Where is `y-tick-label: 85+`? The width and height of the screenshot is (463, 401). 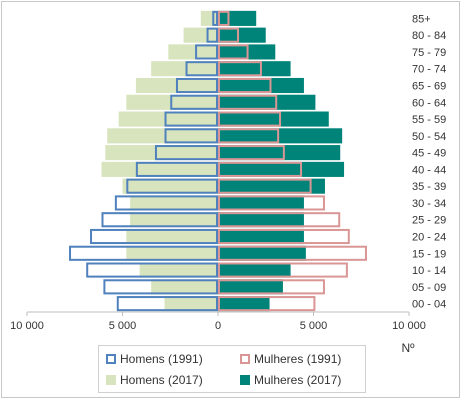
y-tick-label: 85+ is located at coordinates (421, 19).